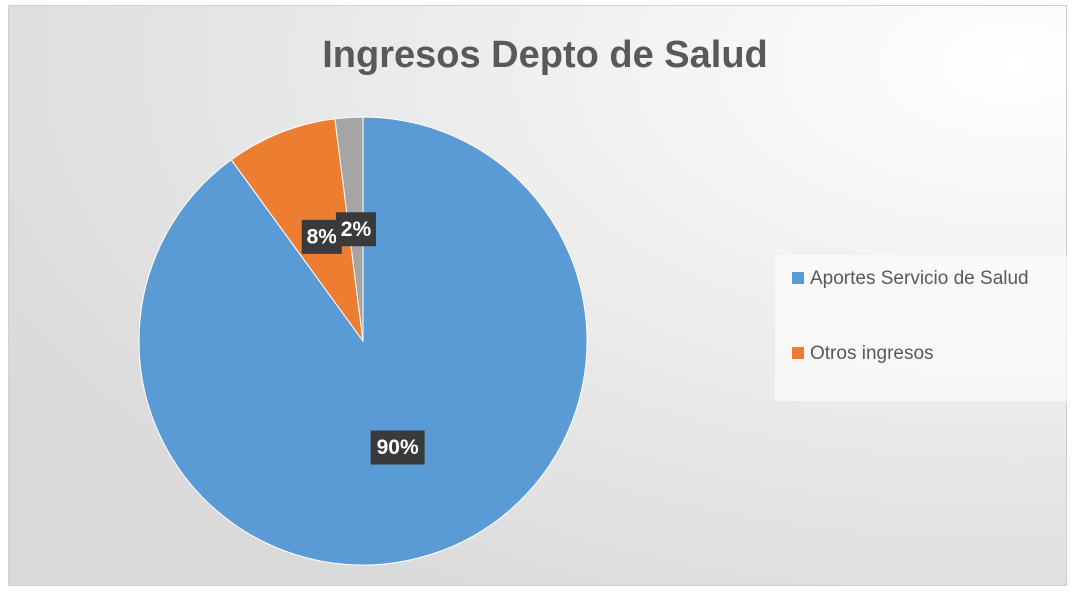  Describe the element at coordinates (922, 328) in the screenshot. I see `legend` at that location.